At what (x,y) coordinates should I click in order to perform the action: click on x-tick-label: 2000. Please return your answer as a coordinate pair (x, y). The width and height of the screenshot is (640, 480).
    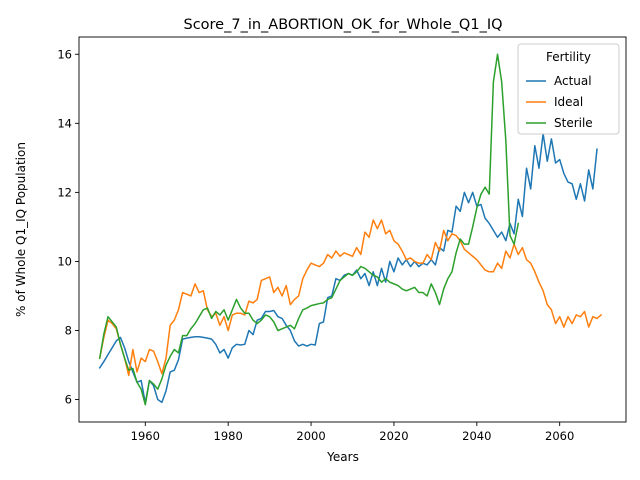
    Looking at the image, I should click on (310, 436).